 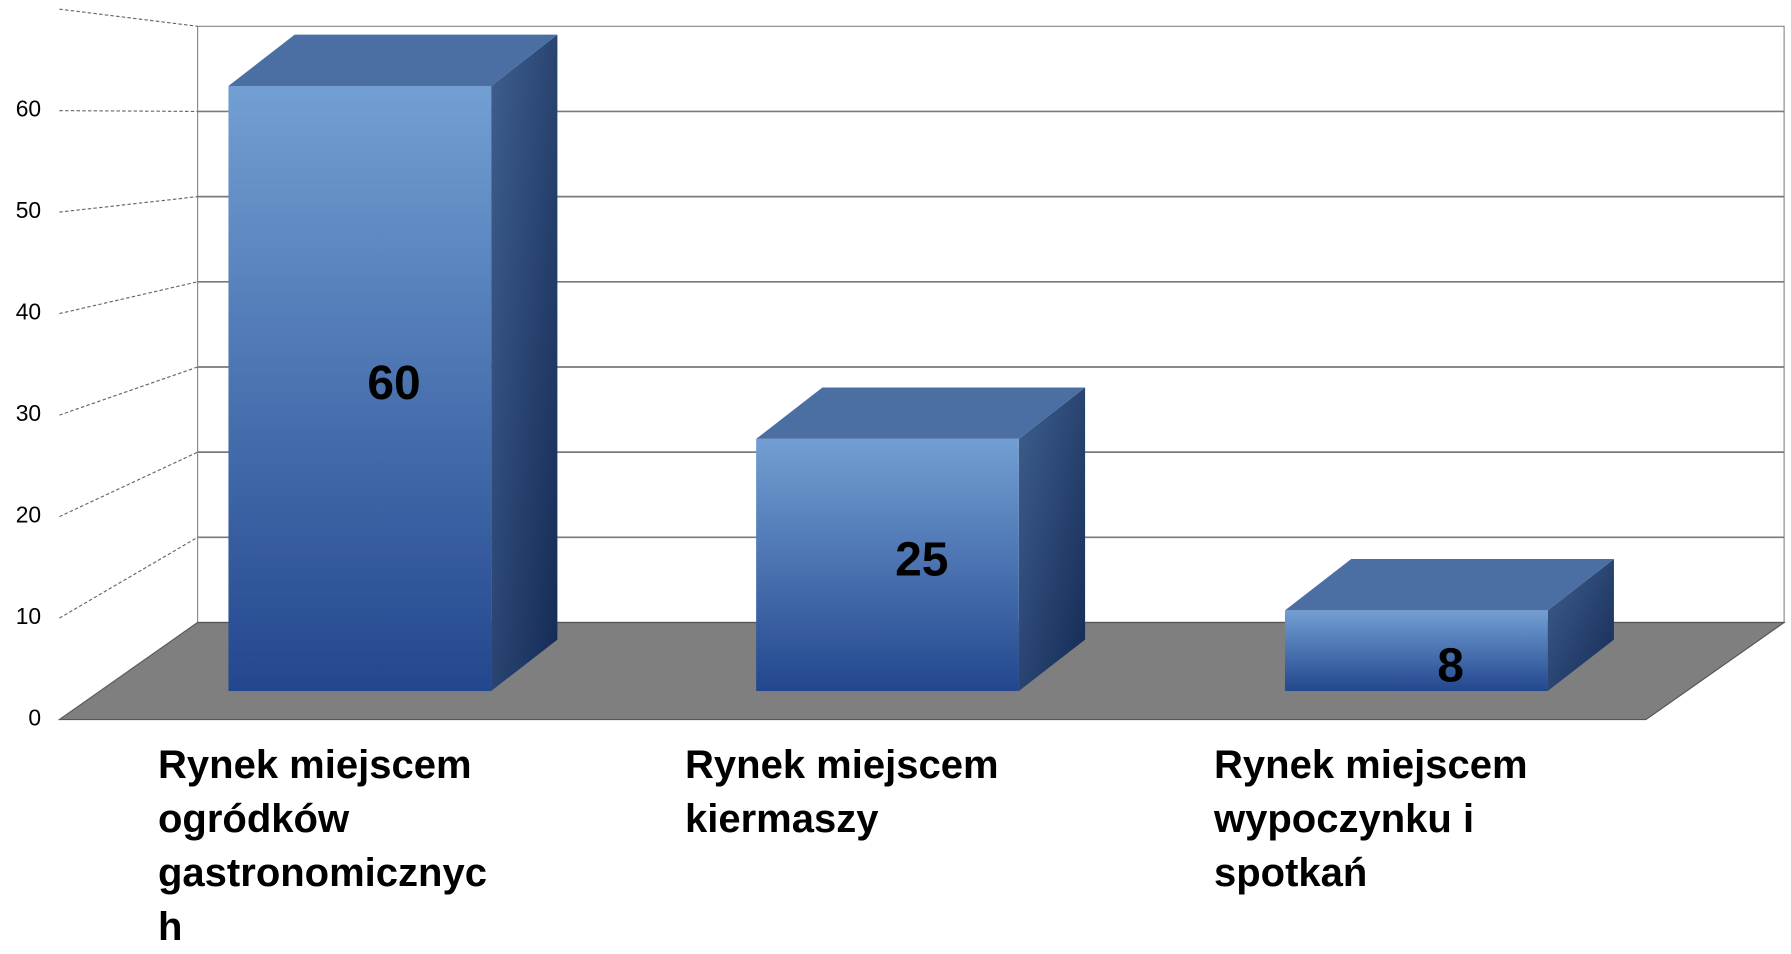 What do you see at coordinates (34, 718) in the screenshot?
I see `y-tick-label: 0` at bounding box center [34, 718].